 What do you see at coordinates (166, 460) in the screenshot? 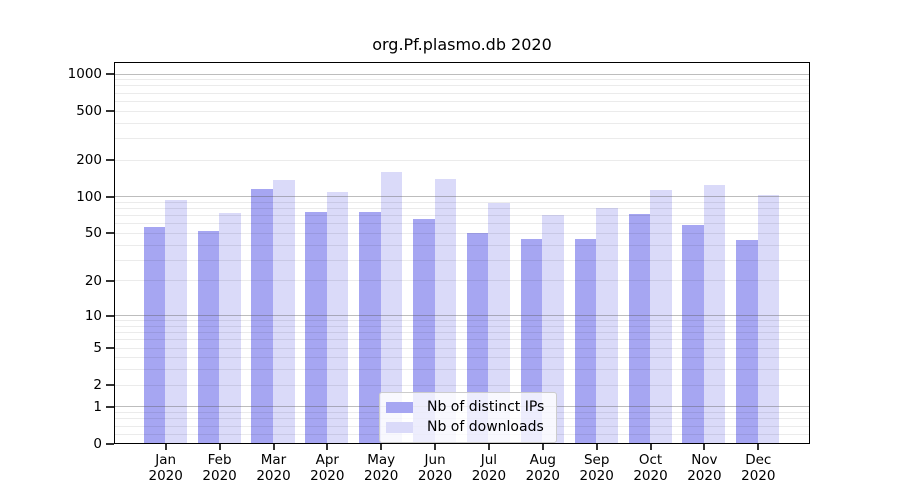
I see `x-tick-month: Jan` at bounding box center [166, 460].